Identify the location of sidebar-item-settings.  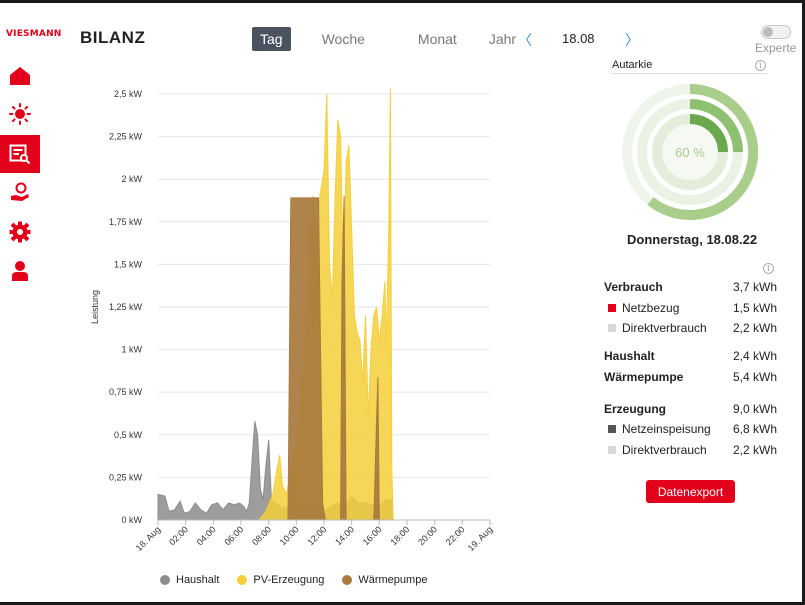
(20, 232).